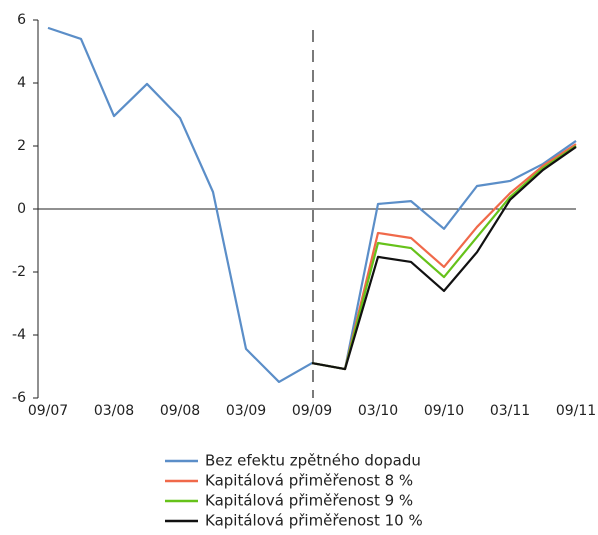  What do you see at coordinates (21, 146) in the screenshot?
I see `y-tick-label: 2` at bounding box center [21, 146].